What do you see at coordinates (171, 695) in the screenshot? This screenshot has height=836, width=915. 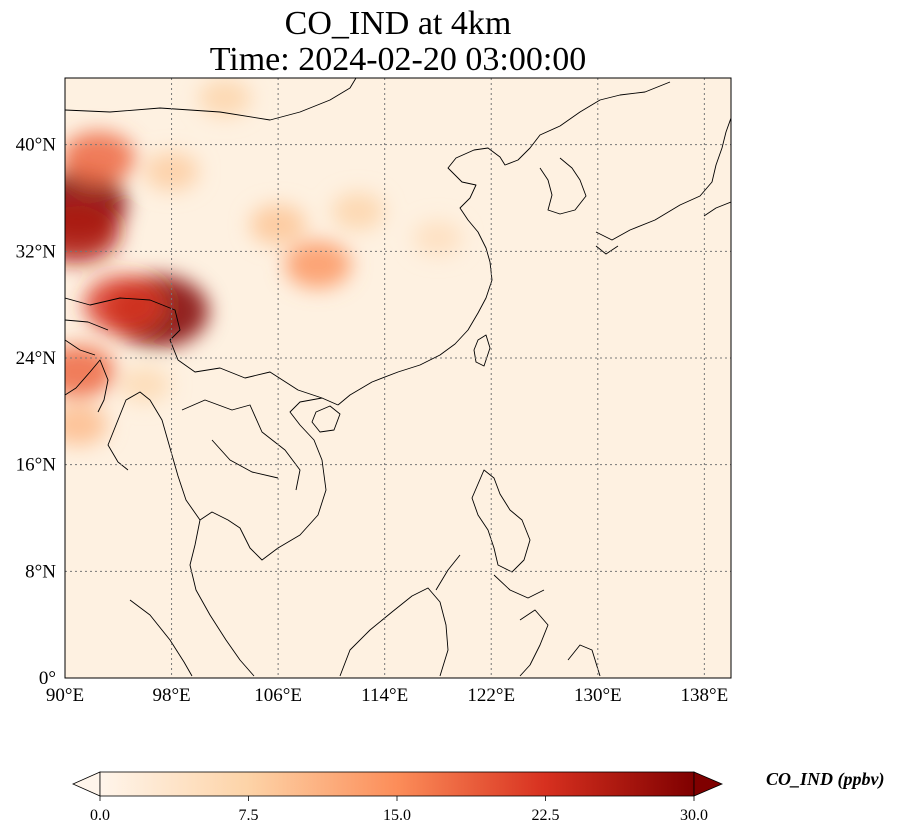 I see `longitude-tick-label: 98°E` at bounding box center [171, 695].